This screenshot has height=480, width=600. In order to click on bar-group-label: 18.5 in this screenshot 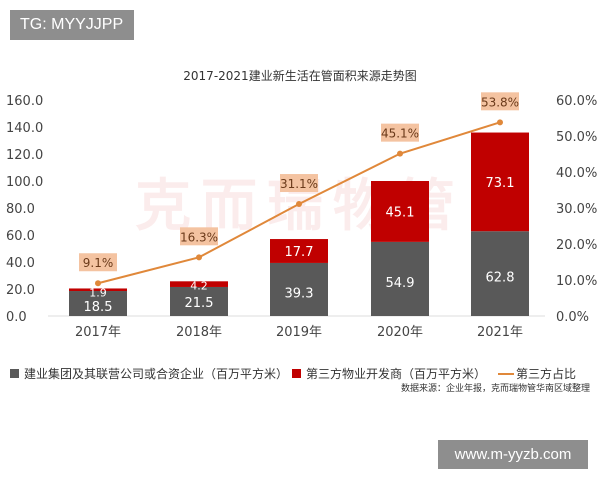, I will do `click(98, 307)`.